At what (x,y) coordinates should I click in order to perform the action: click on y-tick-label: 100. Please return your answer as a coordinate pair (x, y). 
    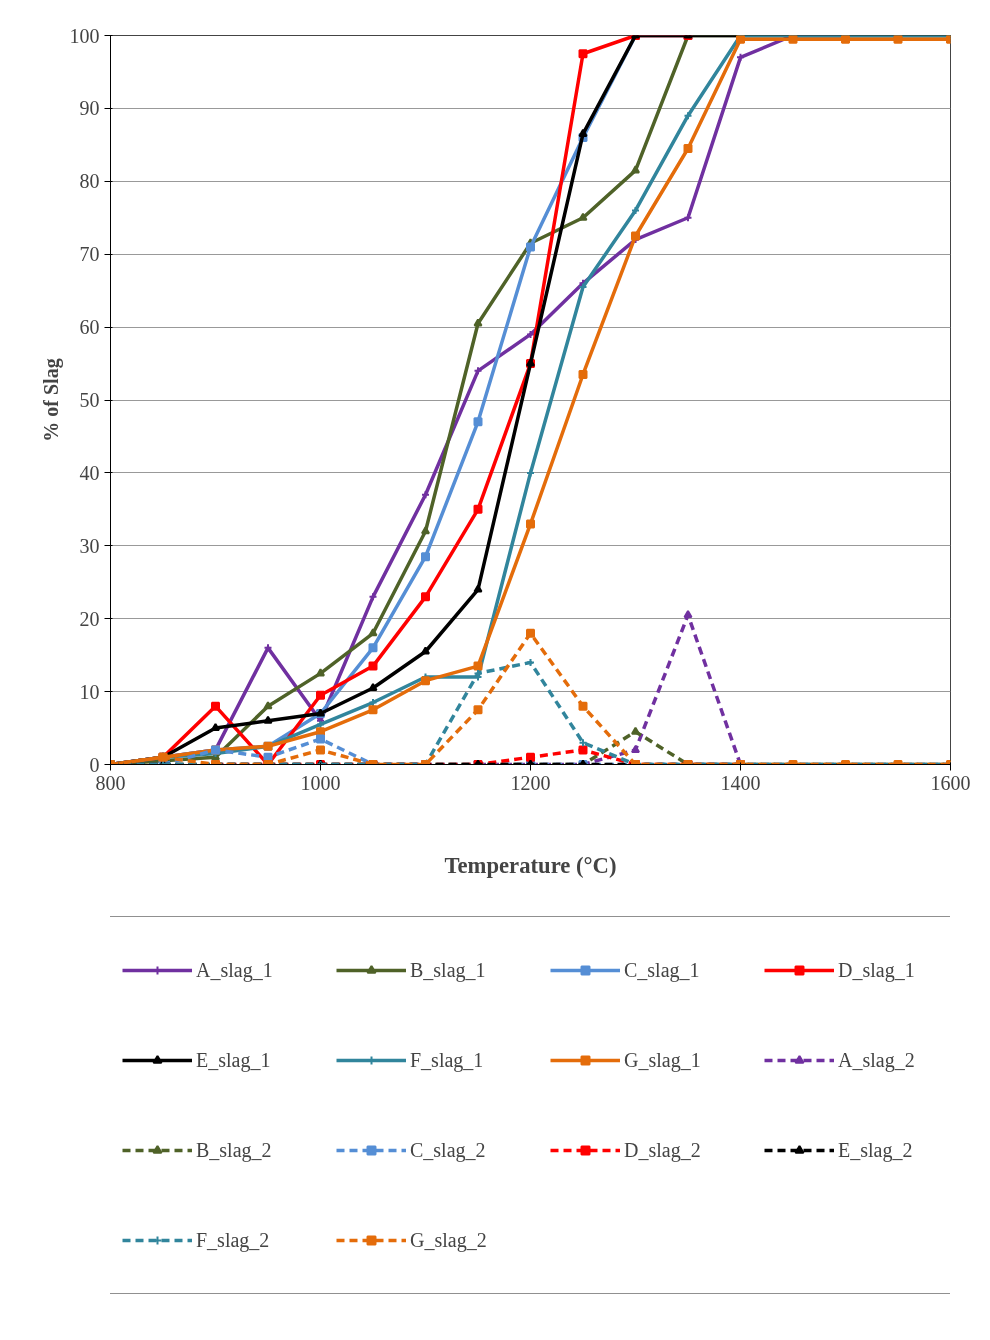
    Looking at the image, I should click on (84, 35).